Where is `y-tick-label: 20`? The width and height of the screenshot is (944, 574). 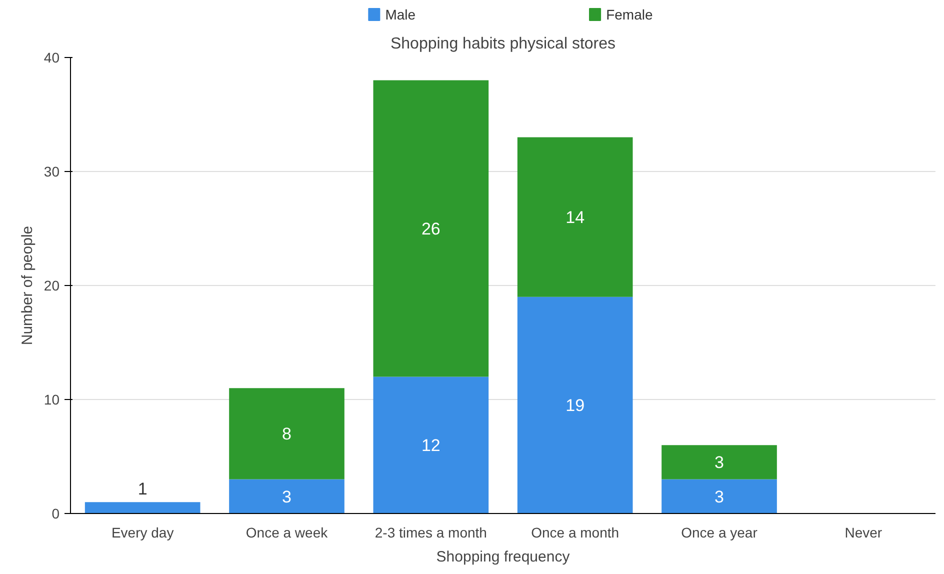
y-tick-label: 20 is located at coordinates (52, 286).